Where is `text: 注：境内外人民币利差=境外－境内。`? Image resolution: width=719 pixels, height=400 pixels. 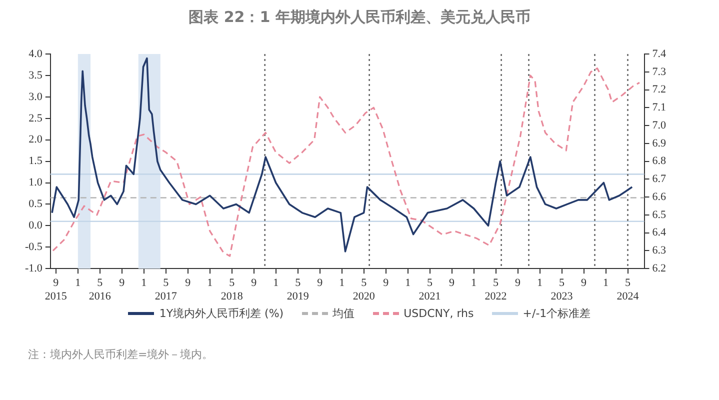
text: 注：境内外人民币利差=境外－境内。 is located at coordinates (121, 354).